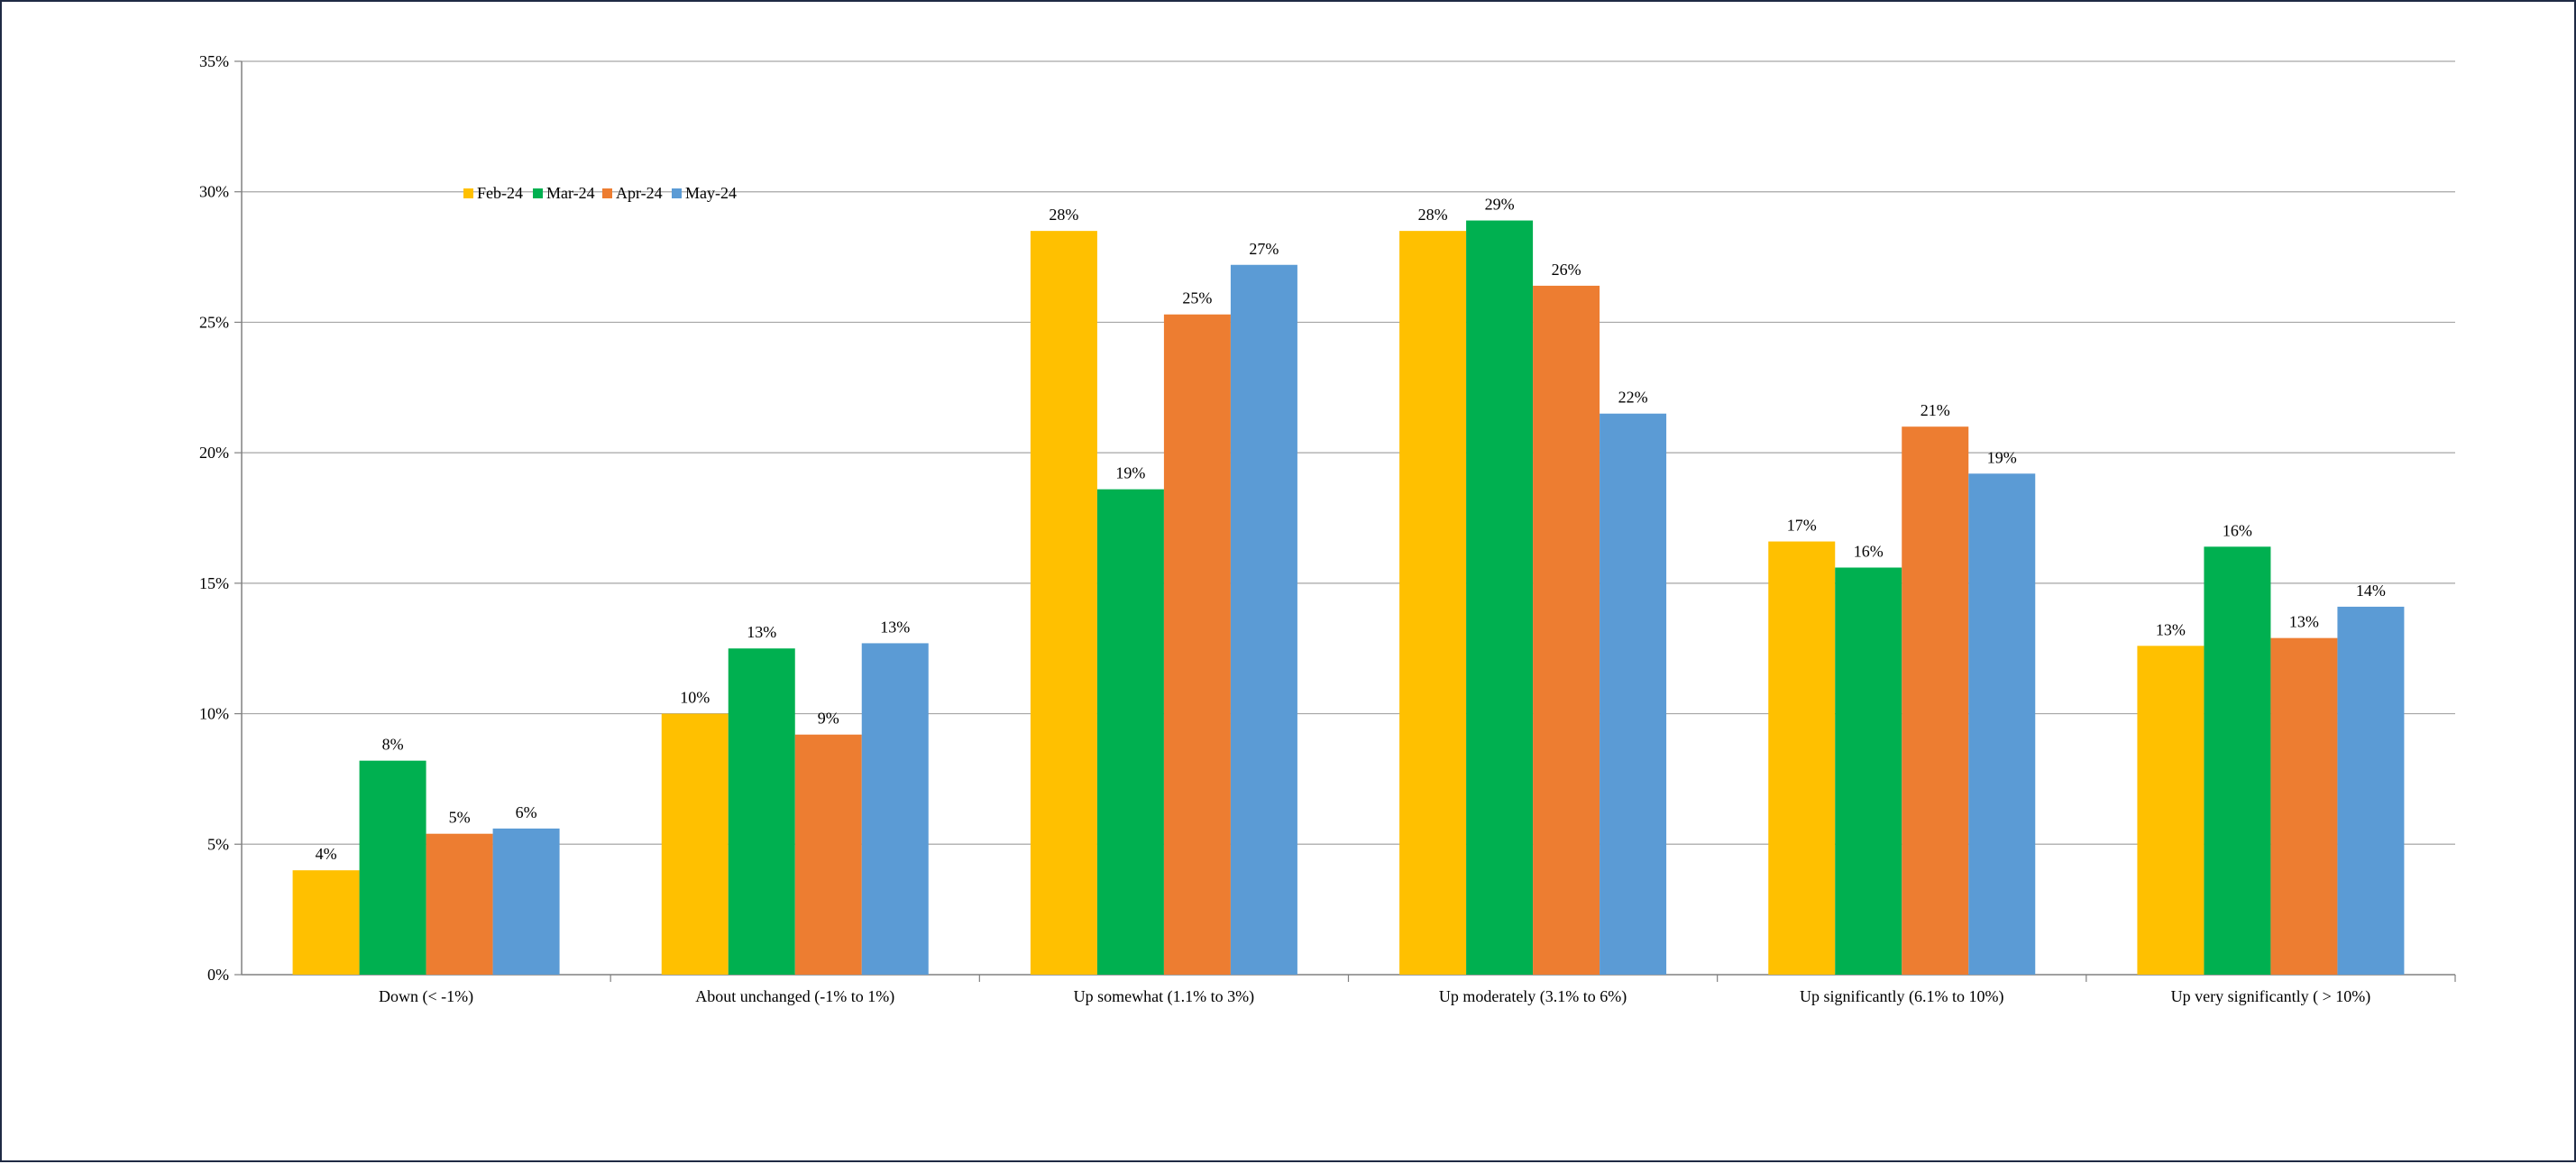 The width and height of the screenshot is (2576, 1164). I want to click on data-label: 10%, so click(695, 698).